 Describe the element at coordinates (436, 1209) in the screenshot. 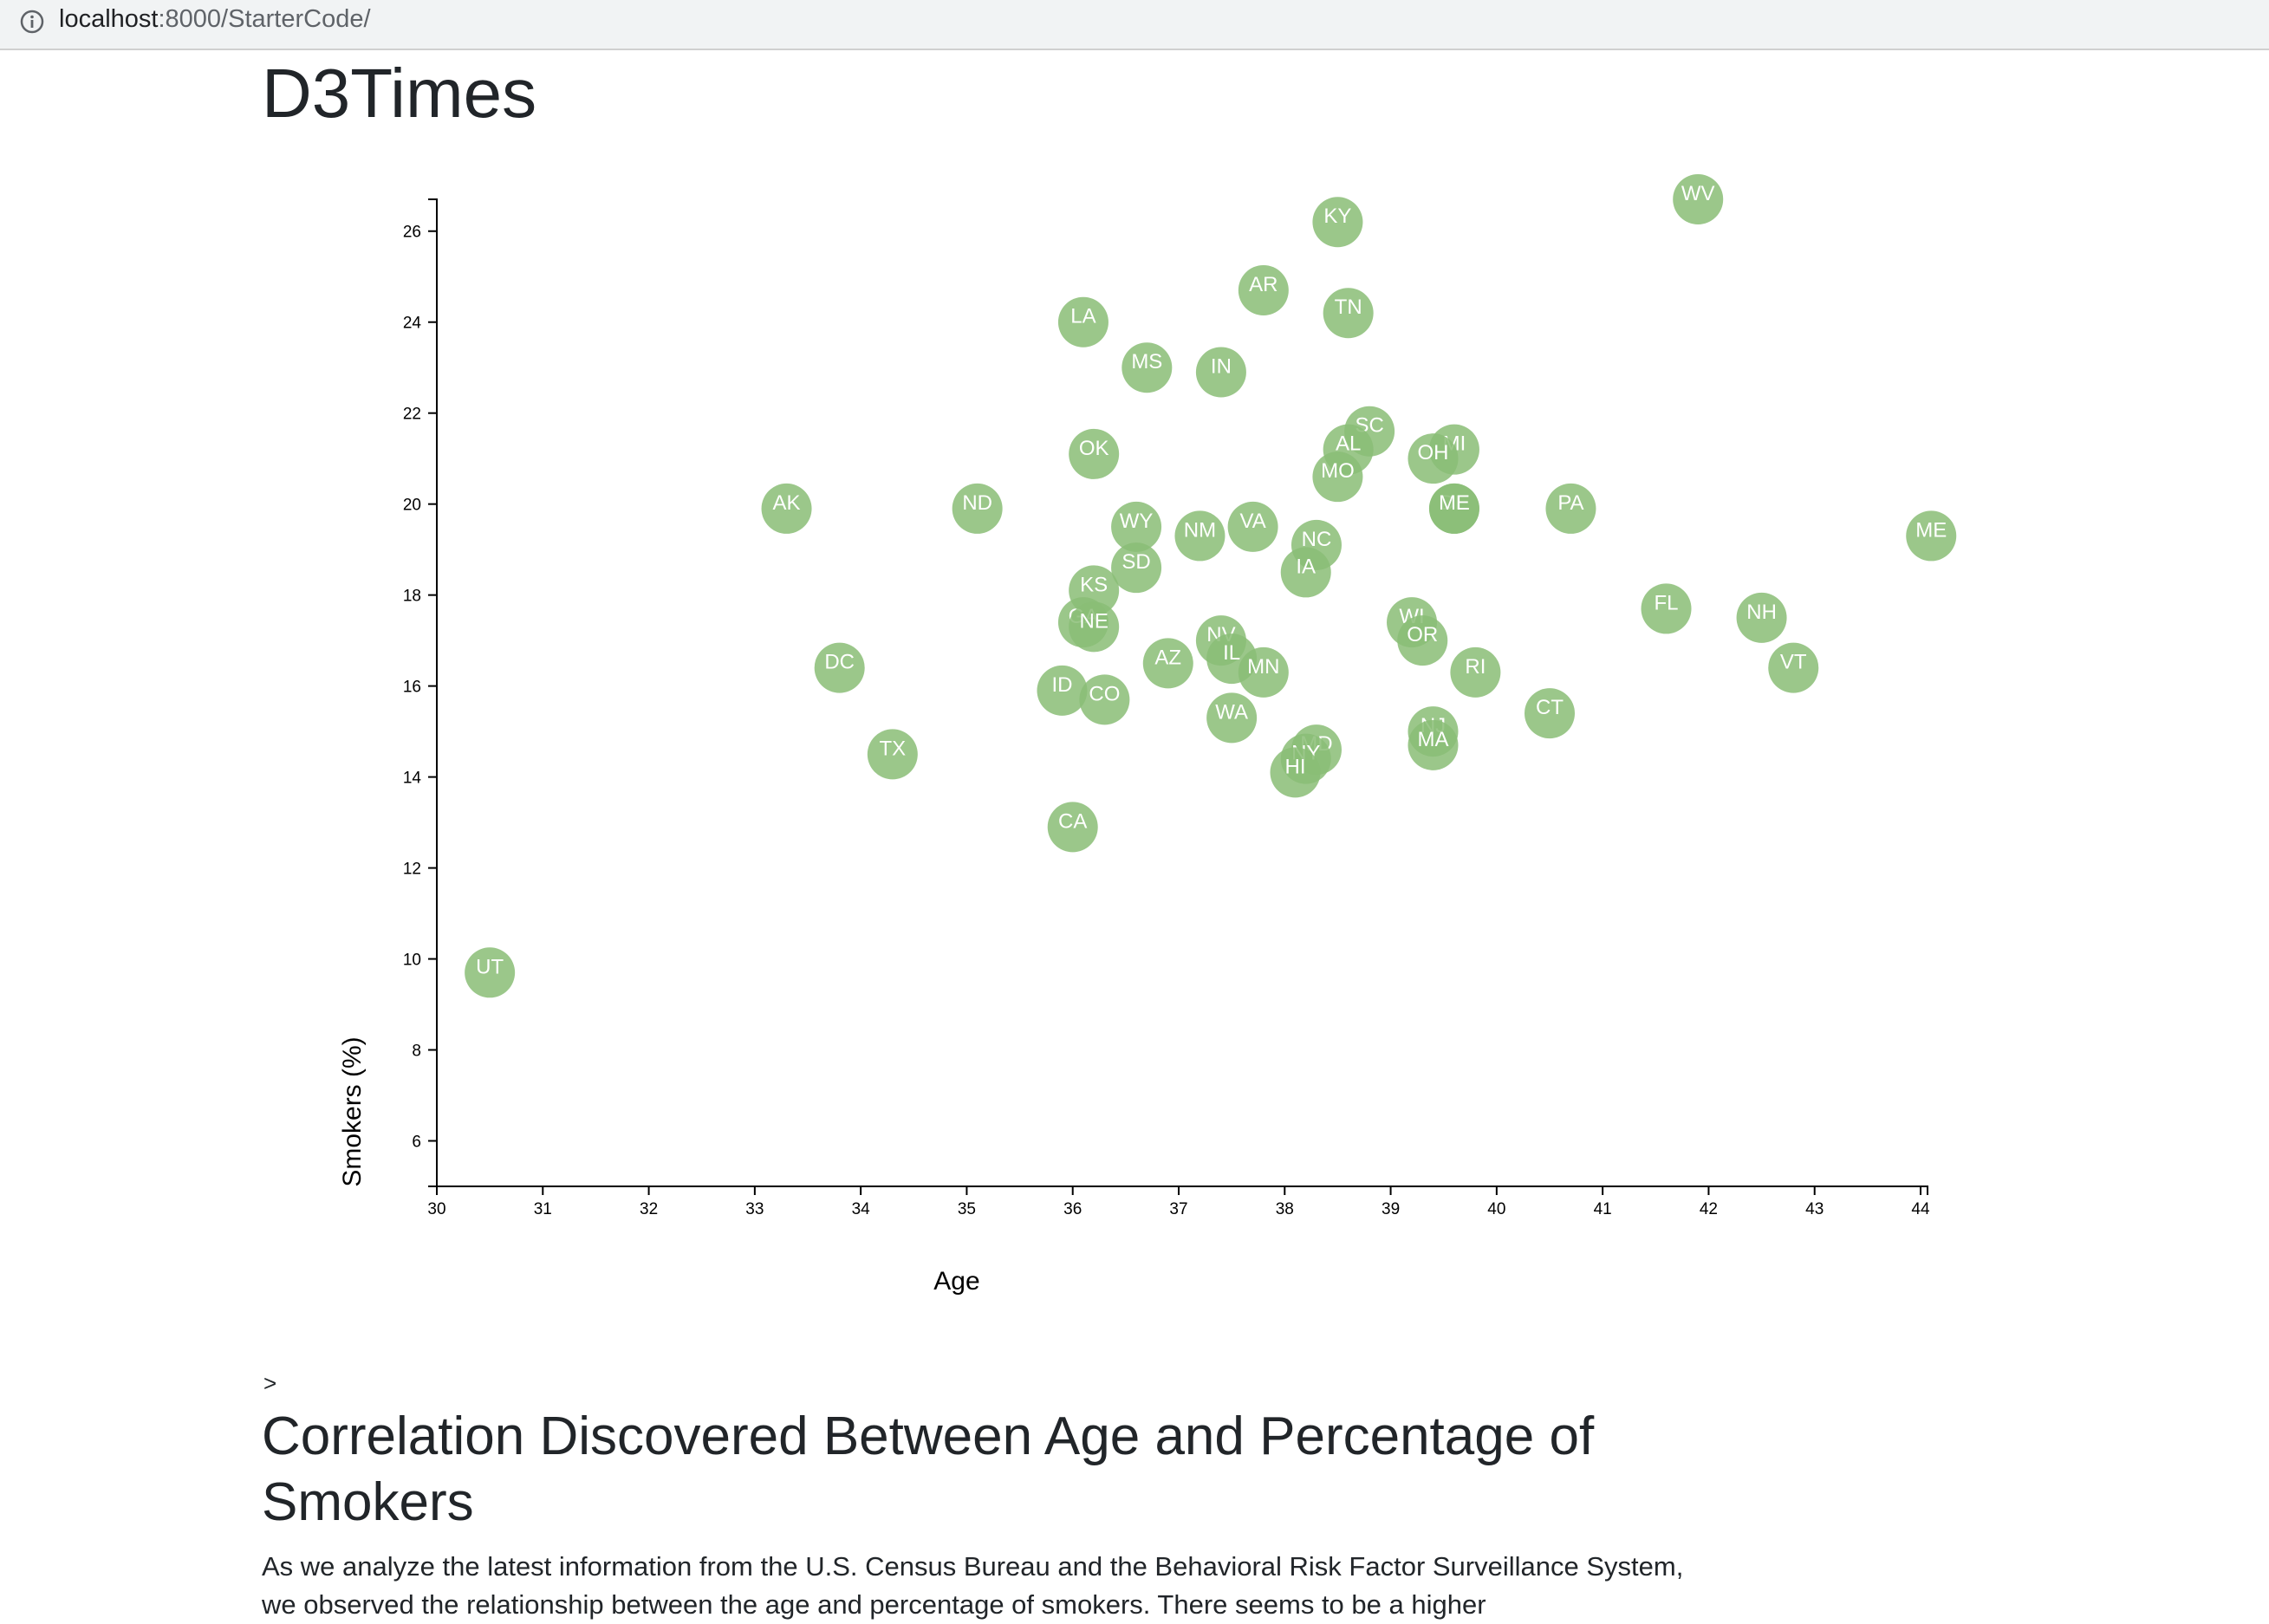

I see `x-tick-label: 30` at that location.